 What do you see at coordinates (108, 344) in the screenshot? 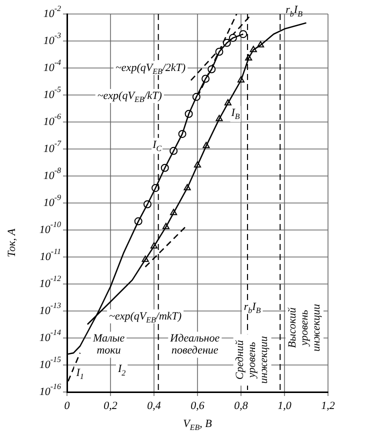
I see `annotation: Малые токи` at bounding box center [108, 344].